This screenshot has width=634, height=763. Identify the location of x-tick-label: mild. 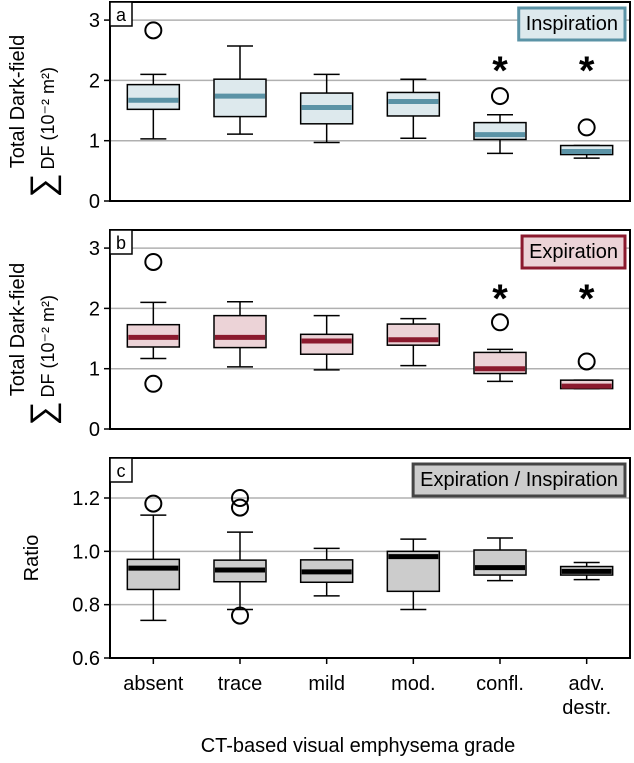
(326, 684).